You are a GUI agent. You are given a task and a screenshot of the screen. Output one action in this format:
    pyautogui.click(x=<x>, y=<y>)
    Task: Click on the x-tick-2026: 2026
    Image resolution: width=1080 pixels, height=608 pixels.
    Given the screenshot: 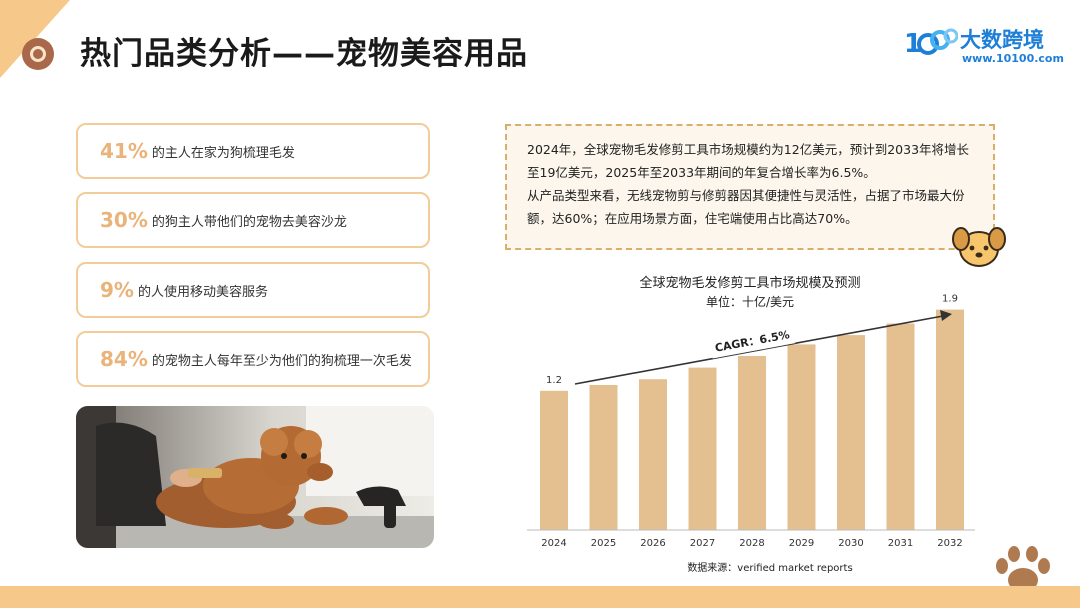 What is the action you would take?
    pyautogui.click(x=652, y=543)
    